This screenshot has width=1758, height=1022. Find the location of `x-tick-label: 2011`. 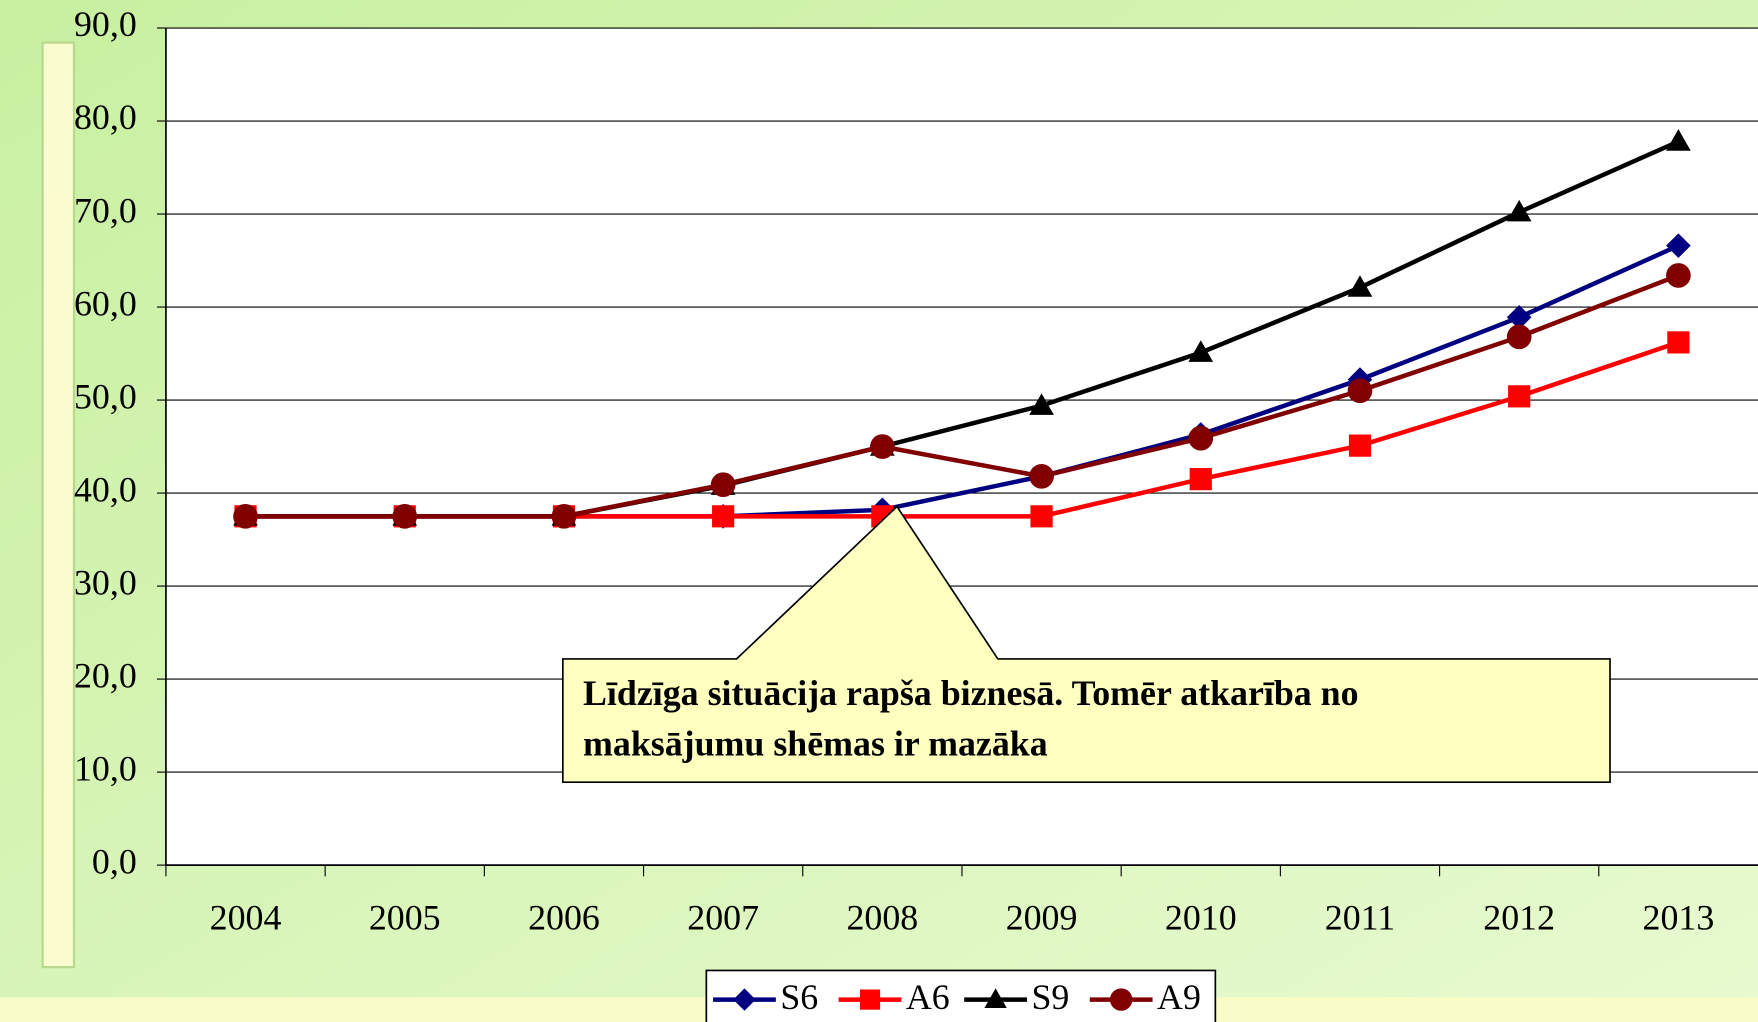

x-tick-label: 2011 is located at coordinates (1360, 917).